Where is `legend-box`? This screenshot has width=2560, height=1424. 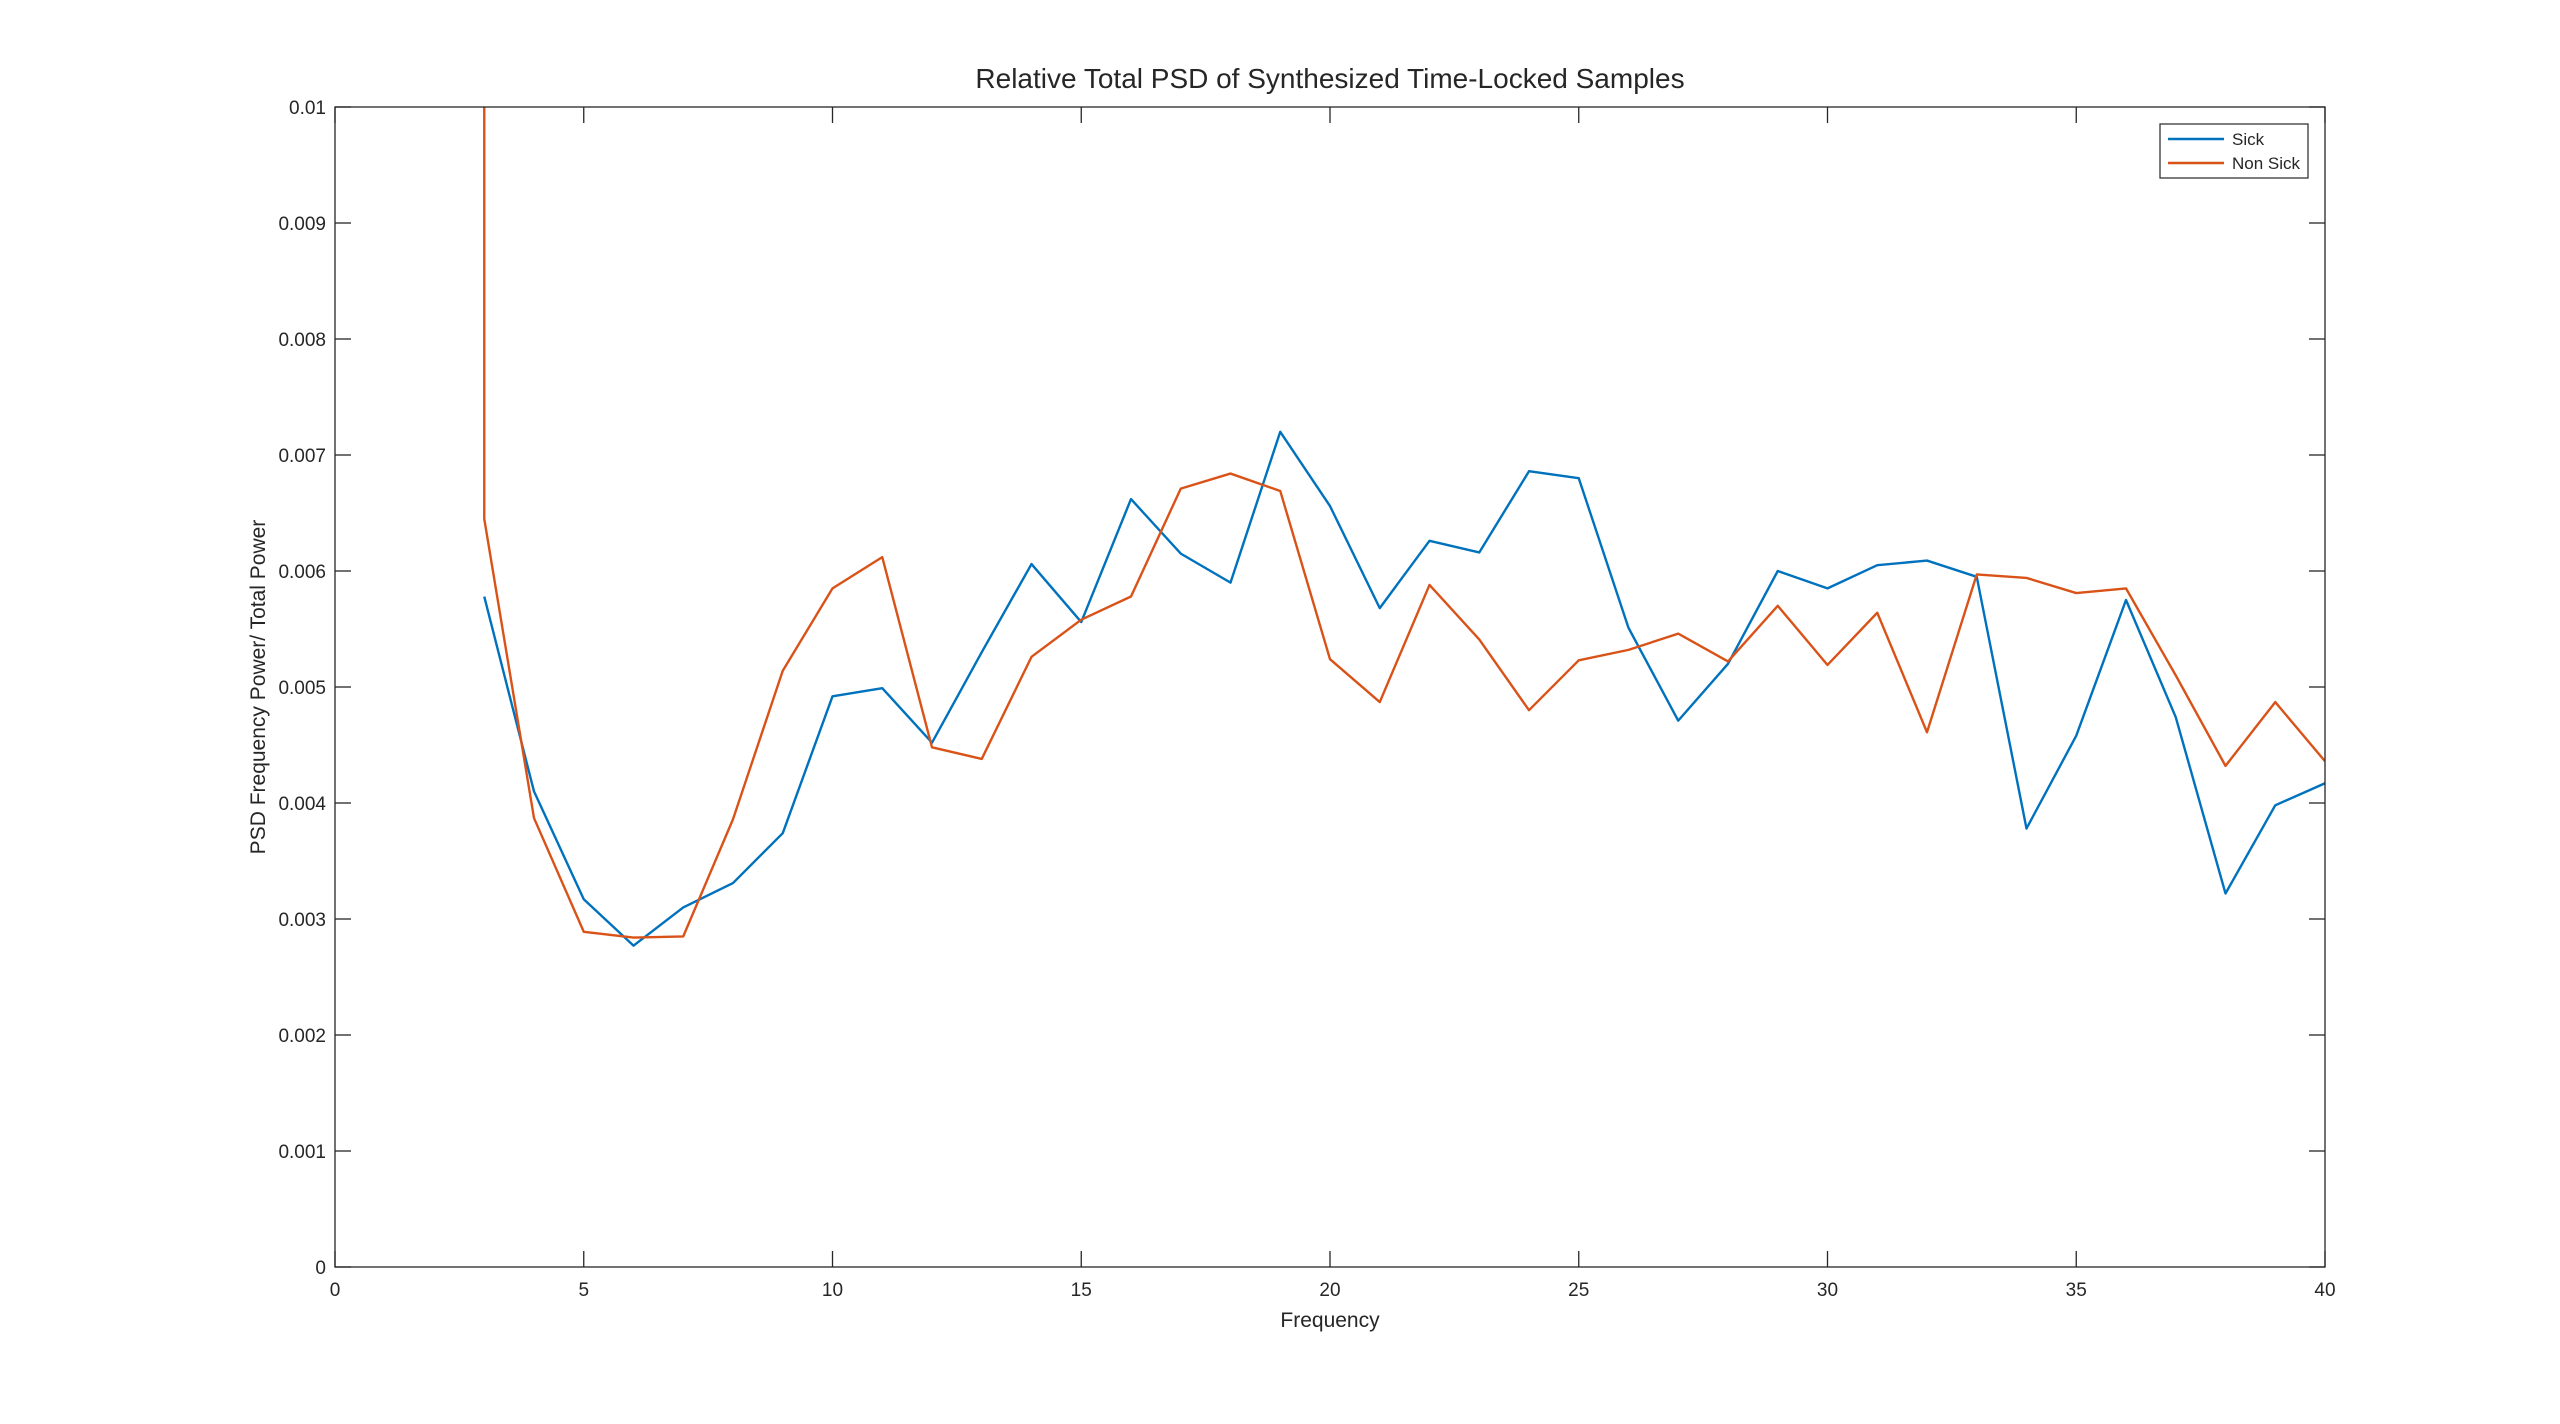
legend-box is located at coordinates (2234, 151).